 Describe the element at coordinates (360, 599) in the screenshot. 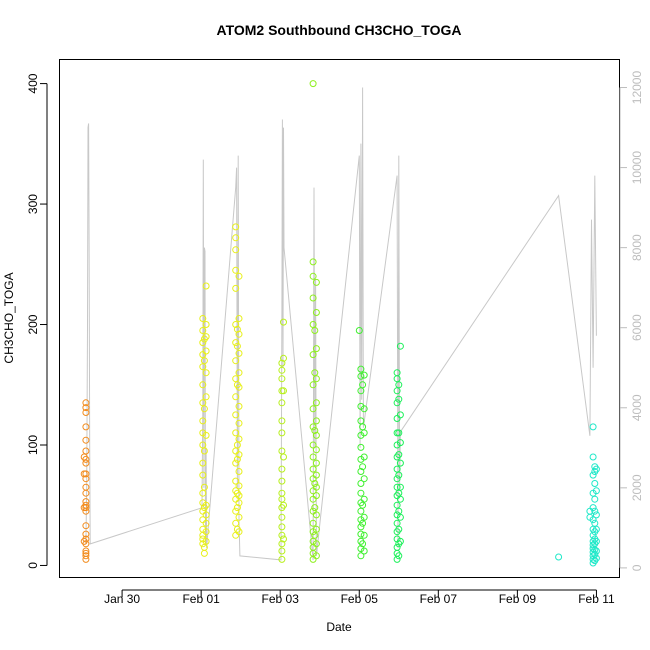

I see `x-tick-label: Feb 05` at that location.